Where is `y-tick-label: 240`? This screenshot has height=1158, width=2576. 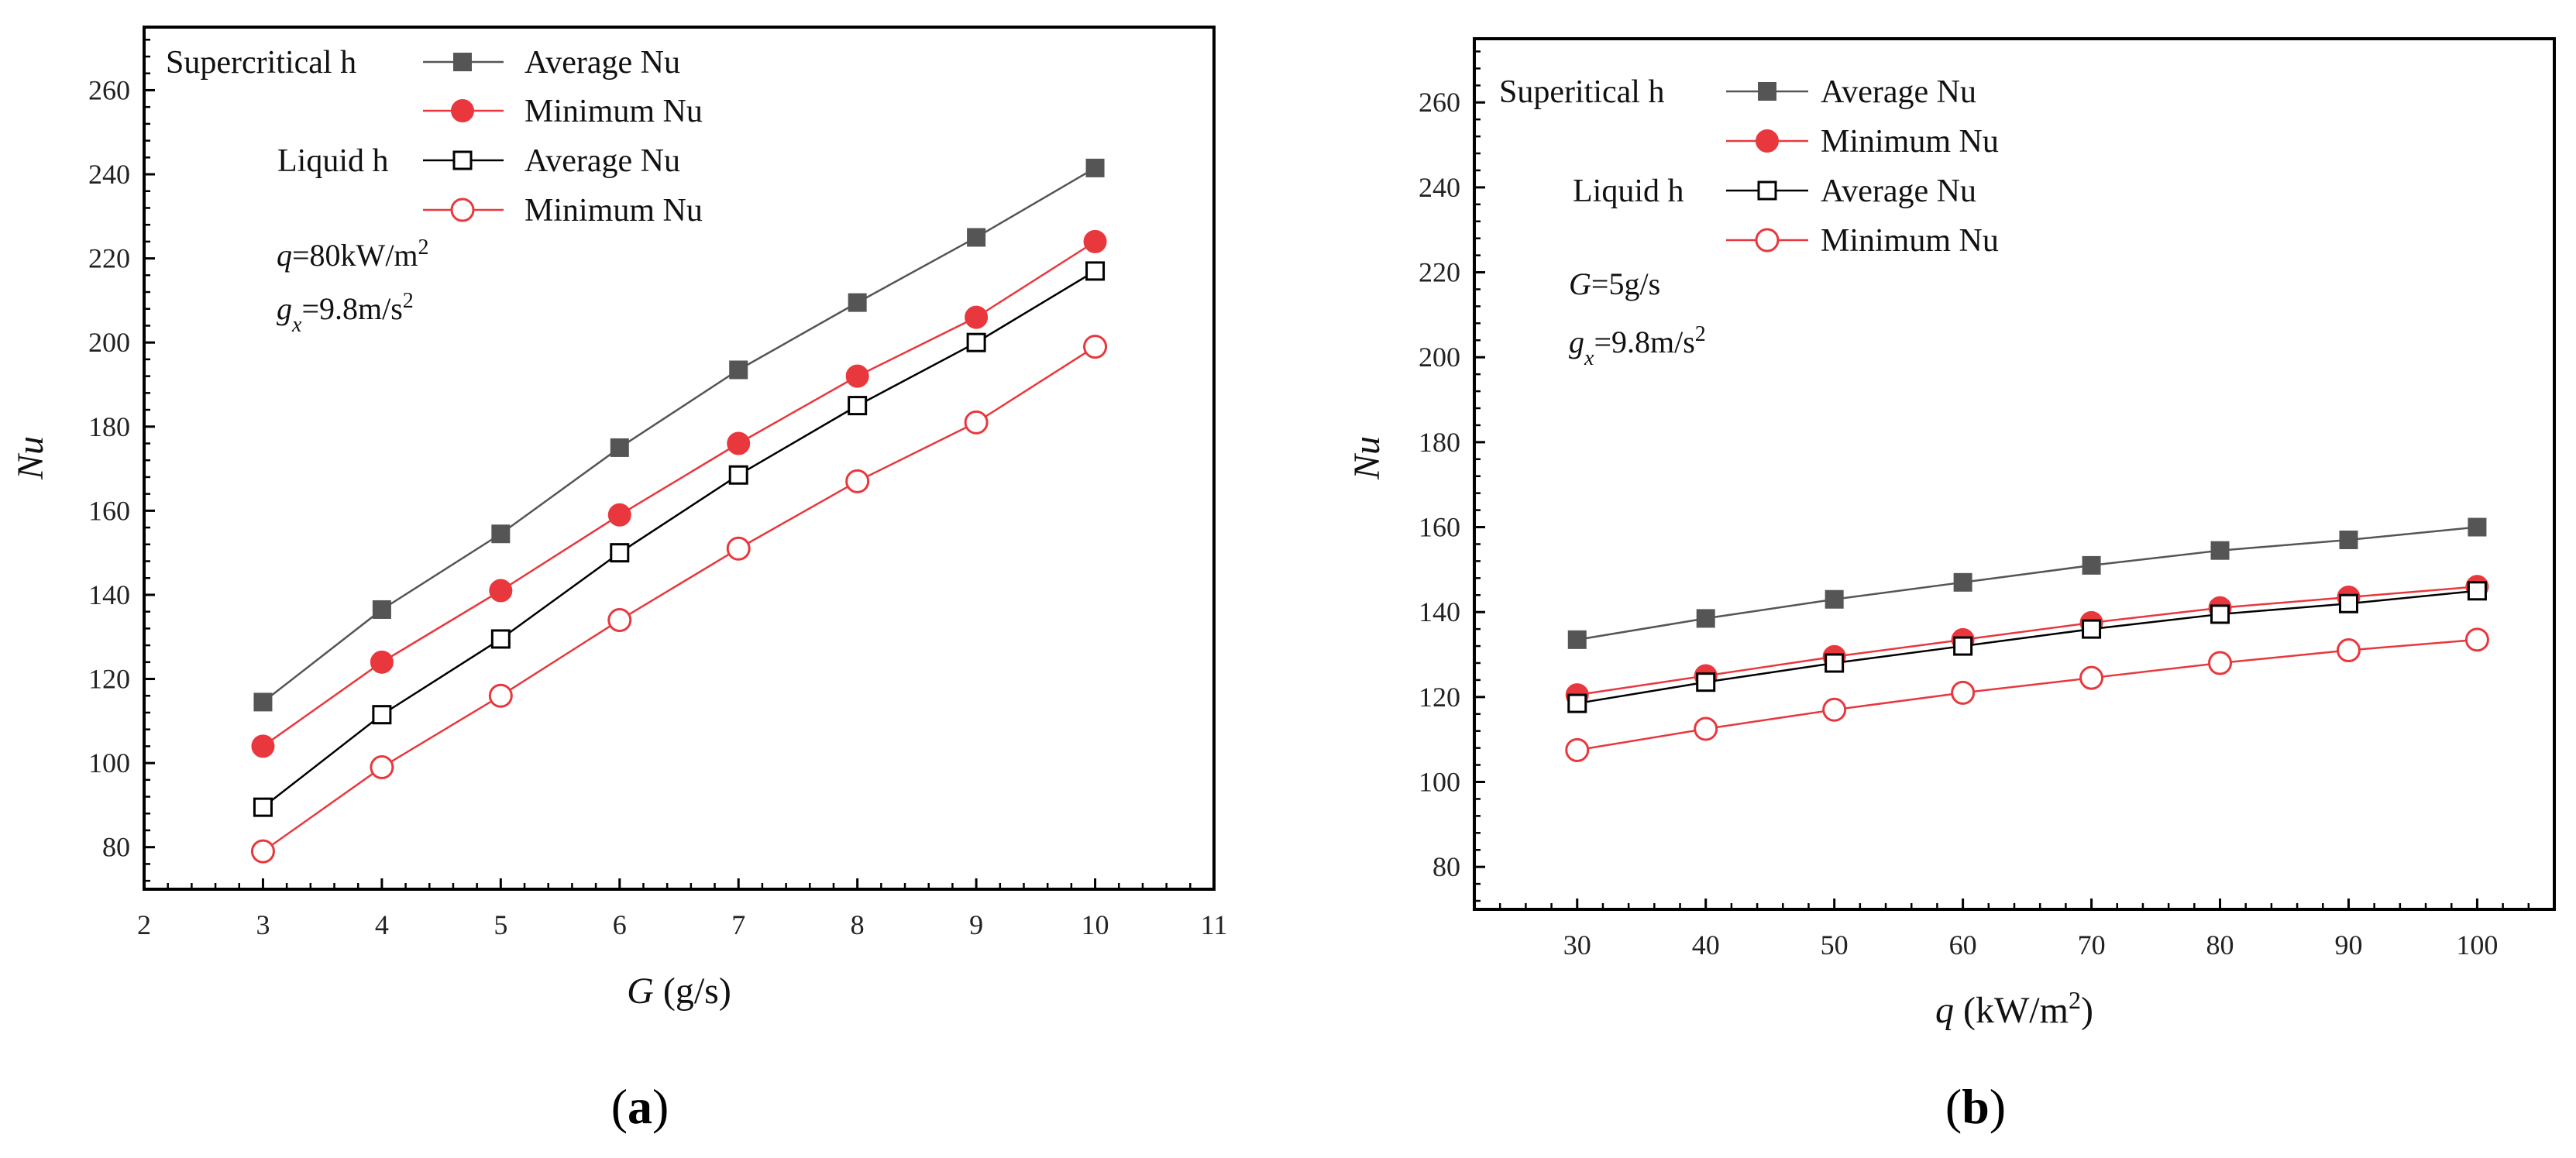 y-tick-label: 240 is located at coordinates (1439, 187).